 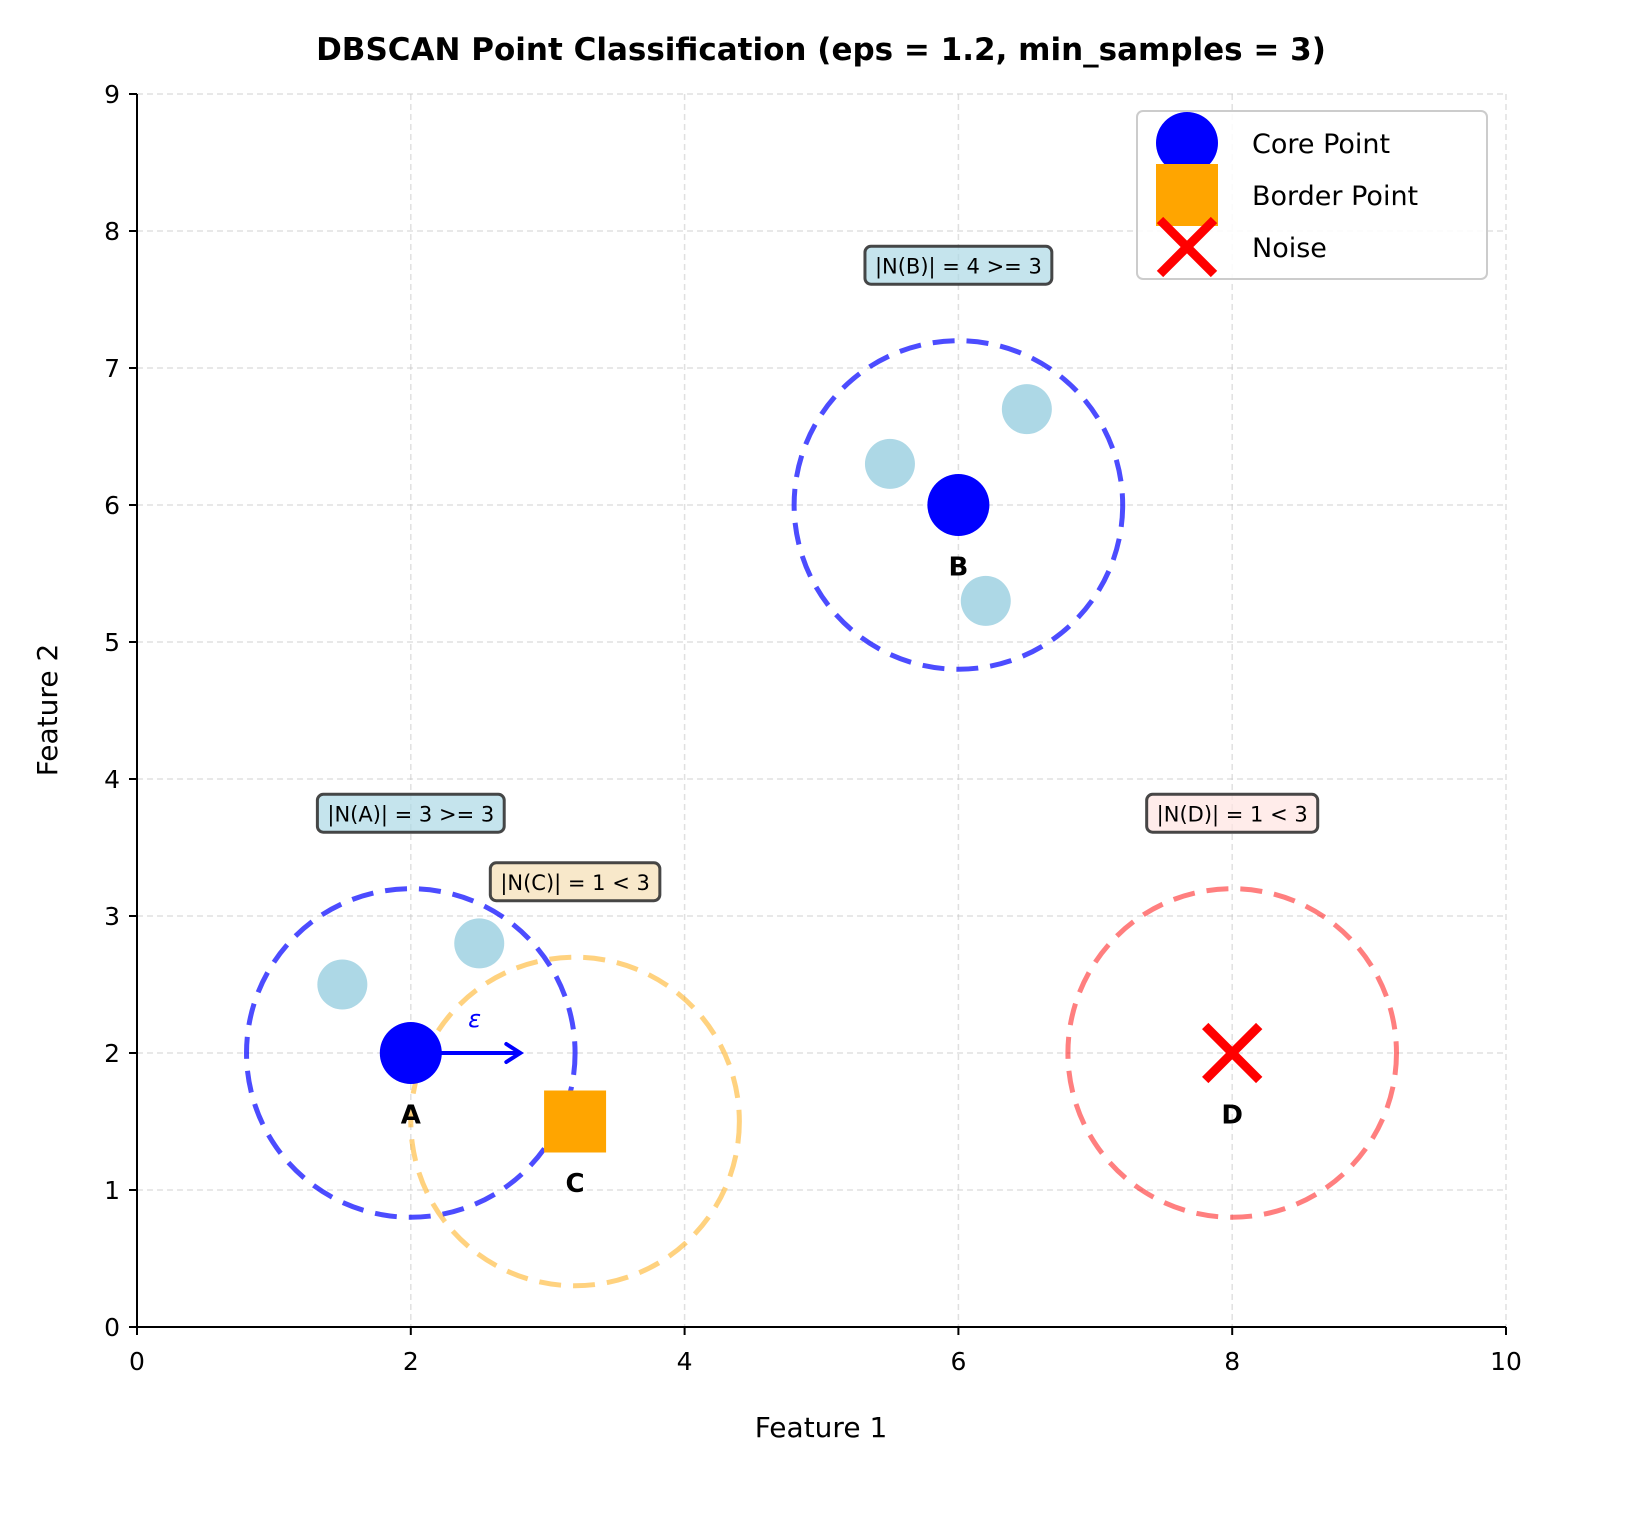 What do you see at coordinates (112, 916) in the screenshot?
I see `y-tick-label: 3` at bounding box center [112, 916].